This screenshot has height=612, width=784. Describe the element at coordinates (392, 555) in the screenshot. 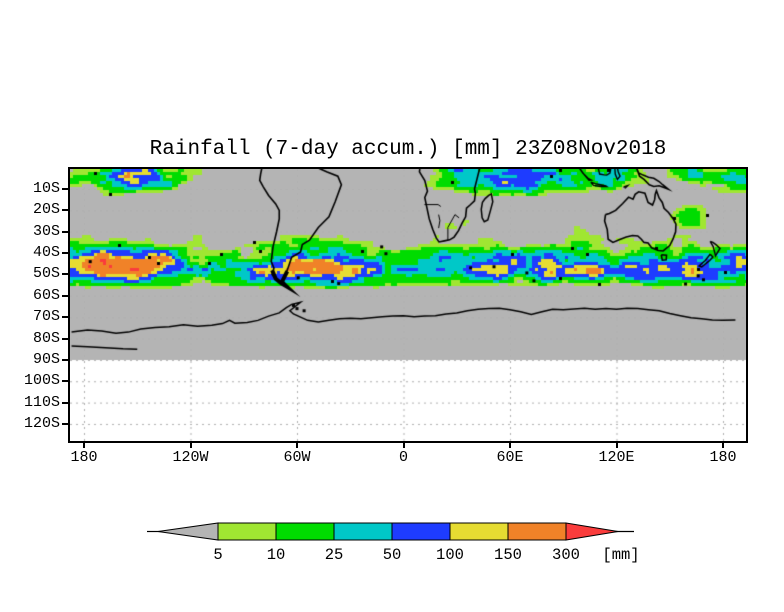

I see `colorbar-tick-label: 50` at that location.